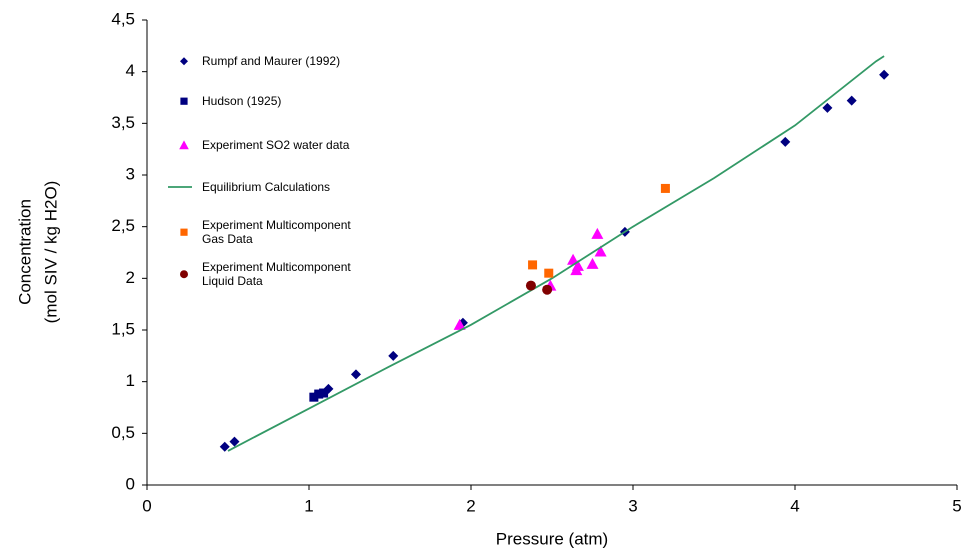  What do you see at coordinates (123, 432) in the screenshot?
I see `y-tick-label: 0,5` at bounding box center [123, 432].